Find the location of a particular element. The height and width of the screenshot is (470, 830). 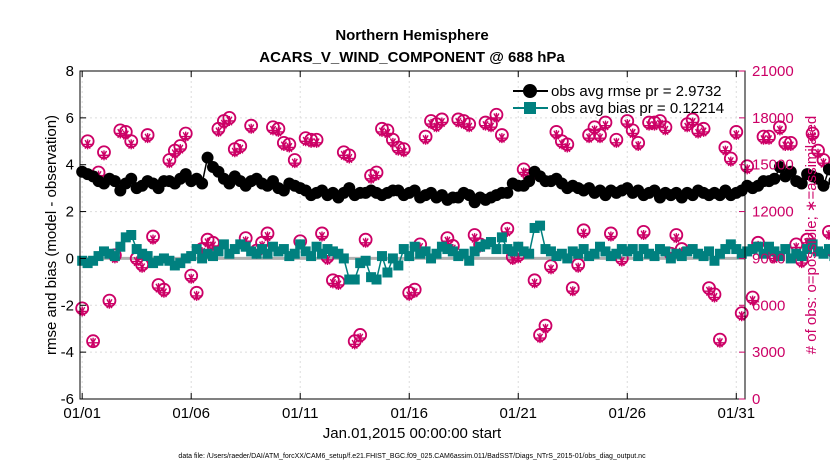

y-left-tick-label: 0 is located at coordinates (70, 258).